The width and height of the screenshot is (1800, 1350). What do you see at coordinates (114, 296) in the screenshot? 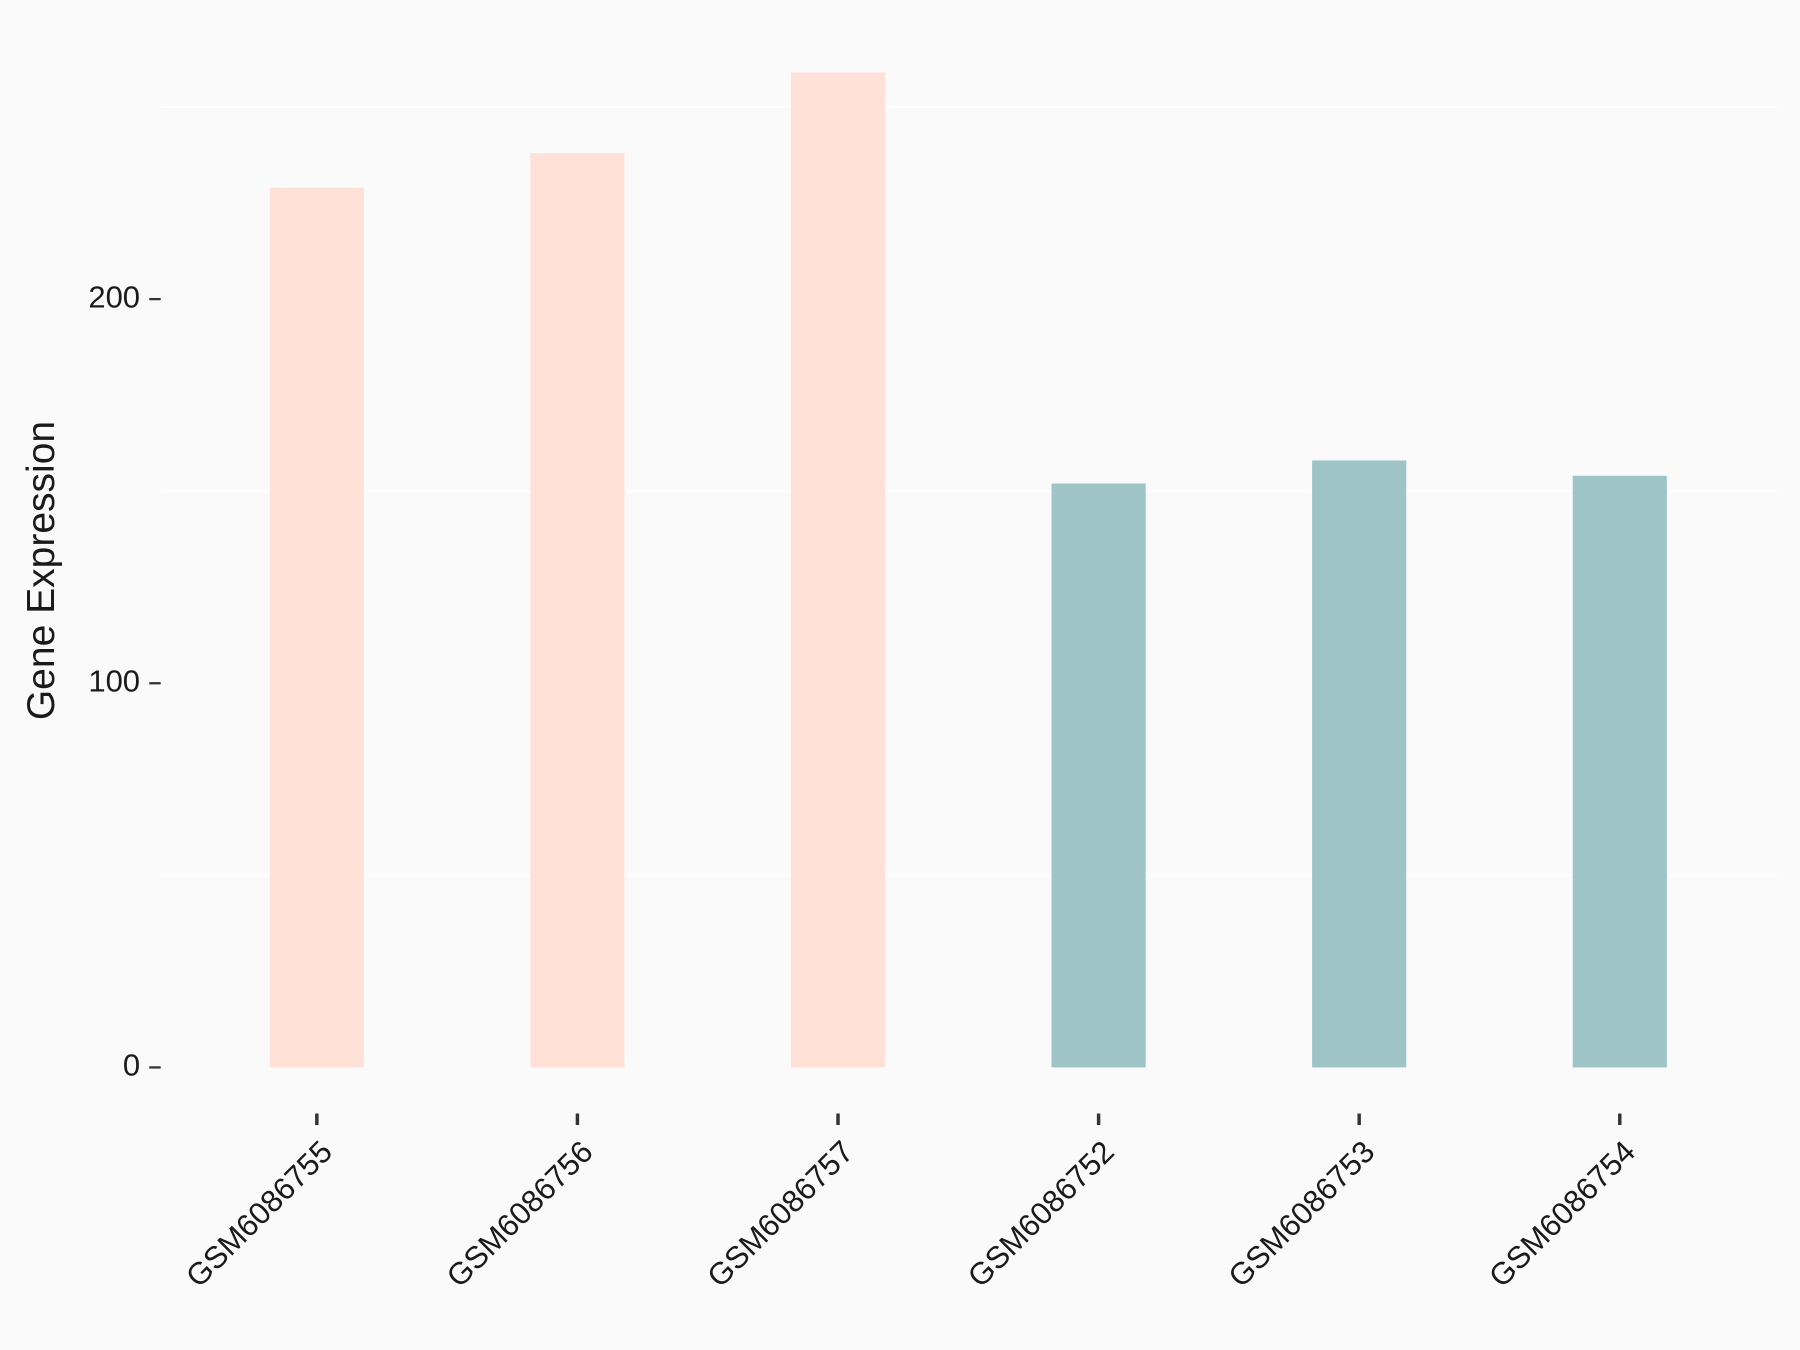
I see `y-tick-label: 200` at bounding box center [114, 296].